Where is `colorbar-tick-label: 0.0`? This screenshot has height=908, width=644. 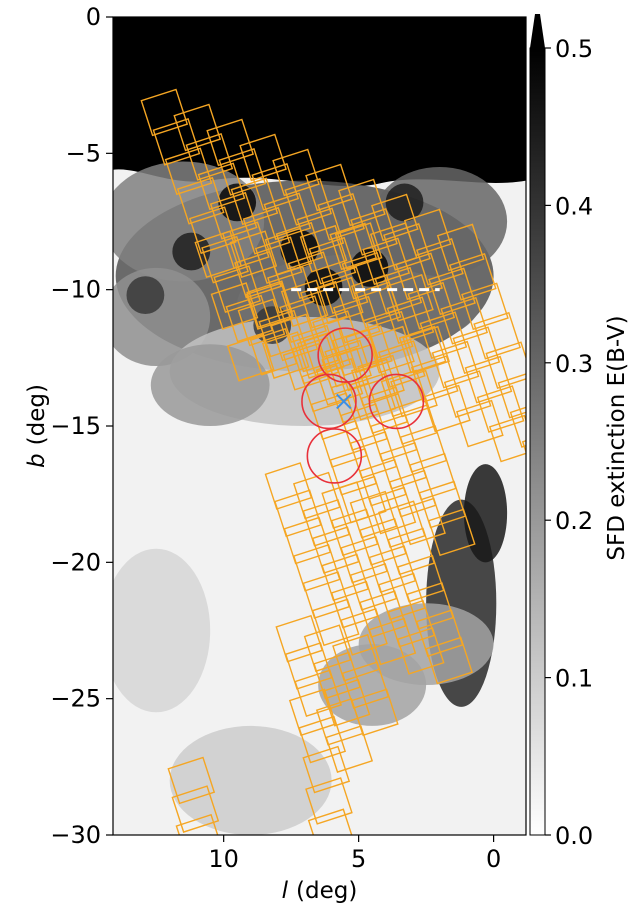
colorbar-tick-label: 0.0 is located at coordinates (574, 836).